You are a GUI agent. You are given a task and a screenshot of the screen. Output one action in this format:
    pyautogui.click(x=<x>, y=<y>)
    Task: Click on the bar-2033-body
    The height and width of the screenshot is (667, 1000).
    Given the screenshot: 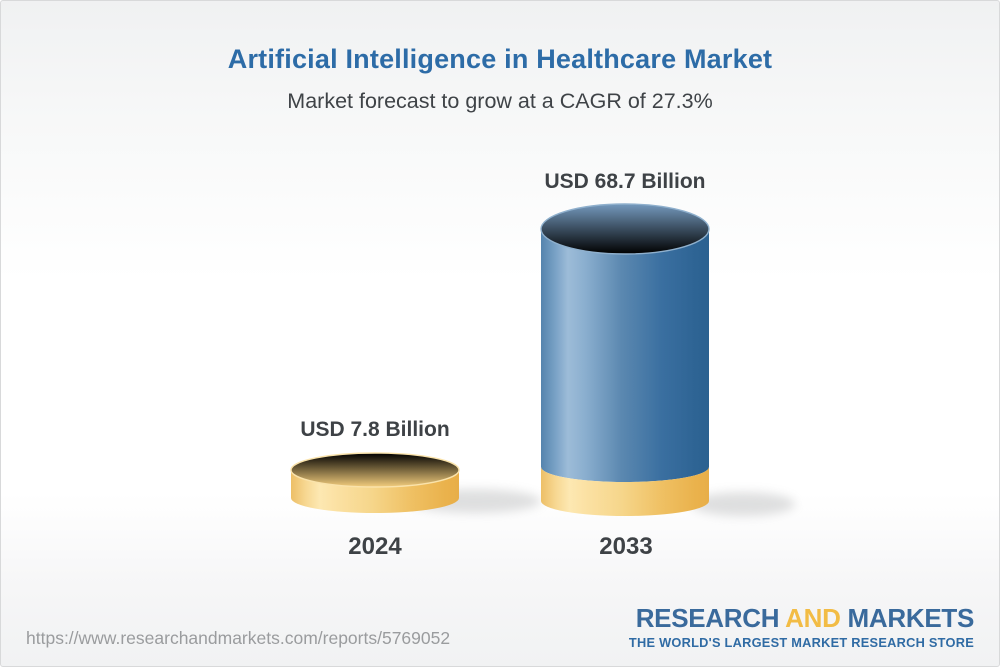 What is the action you would take?
    pyautogui.click(x=625, y=355)
    